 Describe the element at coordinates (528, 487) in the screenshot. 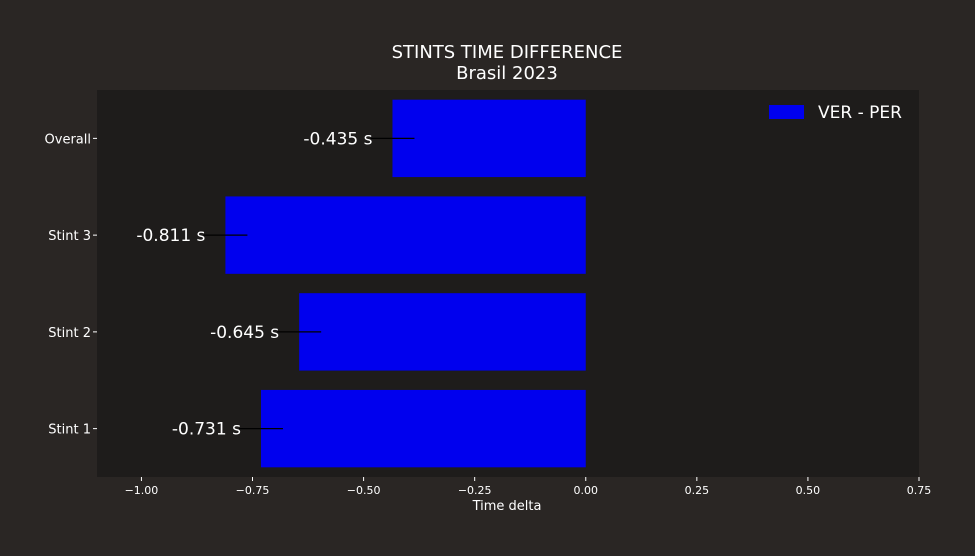

I see `x-axis-ticks: −1.00 −0.75 −0.50 −0.25 0.00 0.25 0.50 0.75` at that location.